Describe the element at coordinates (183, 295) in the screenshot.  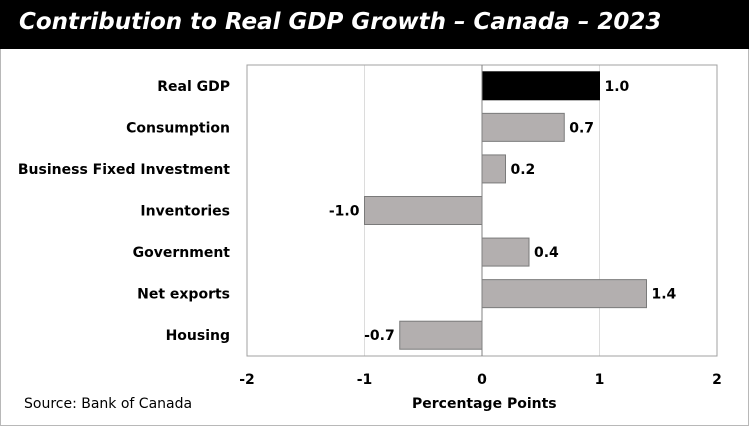
I see `category-label: Net exports` at that location.